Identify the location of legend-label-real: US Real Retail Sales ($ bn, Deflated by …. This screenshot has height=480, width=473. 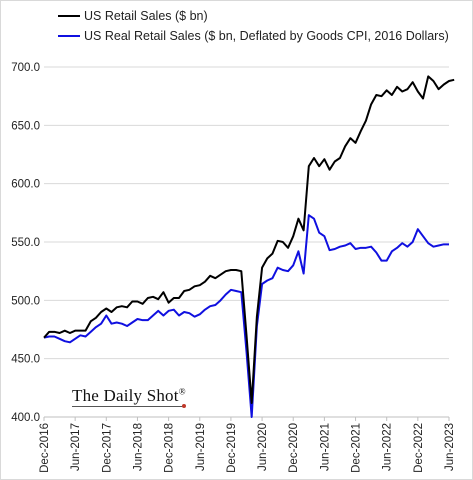
(266, 36).